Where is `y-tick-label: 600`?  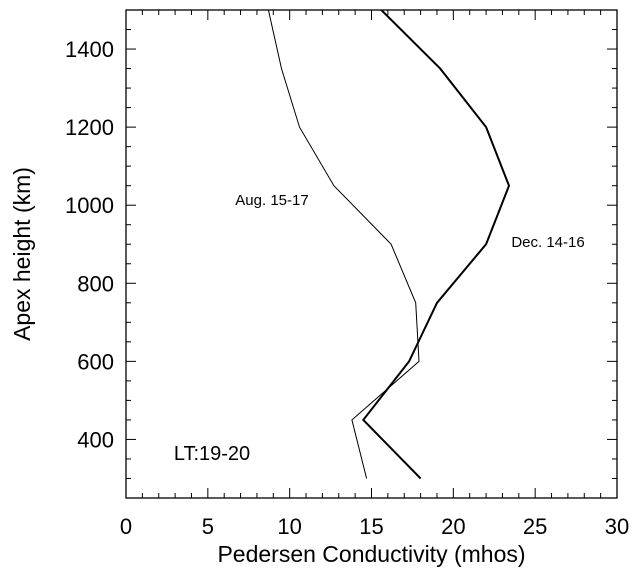
y-tick-label: 600 is located at coordinates (95, 361).